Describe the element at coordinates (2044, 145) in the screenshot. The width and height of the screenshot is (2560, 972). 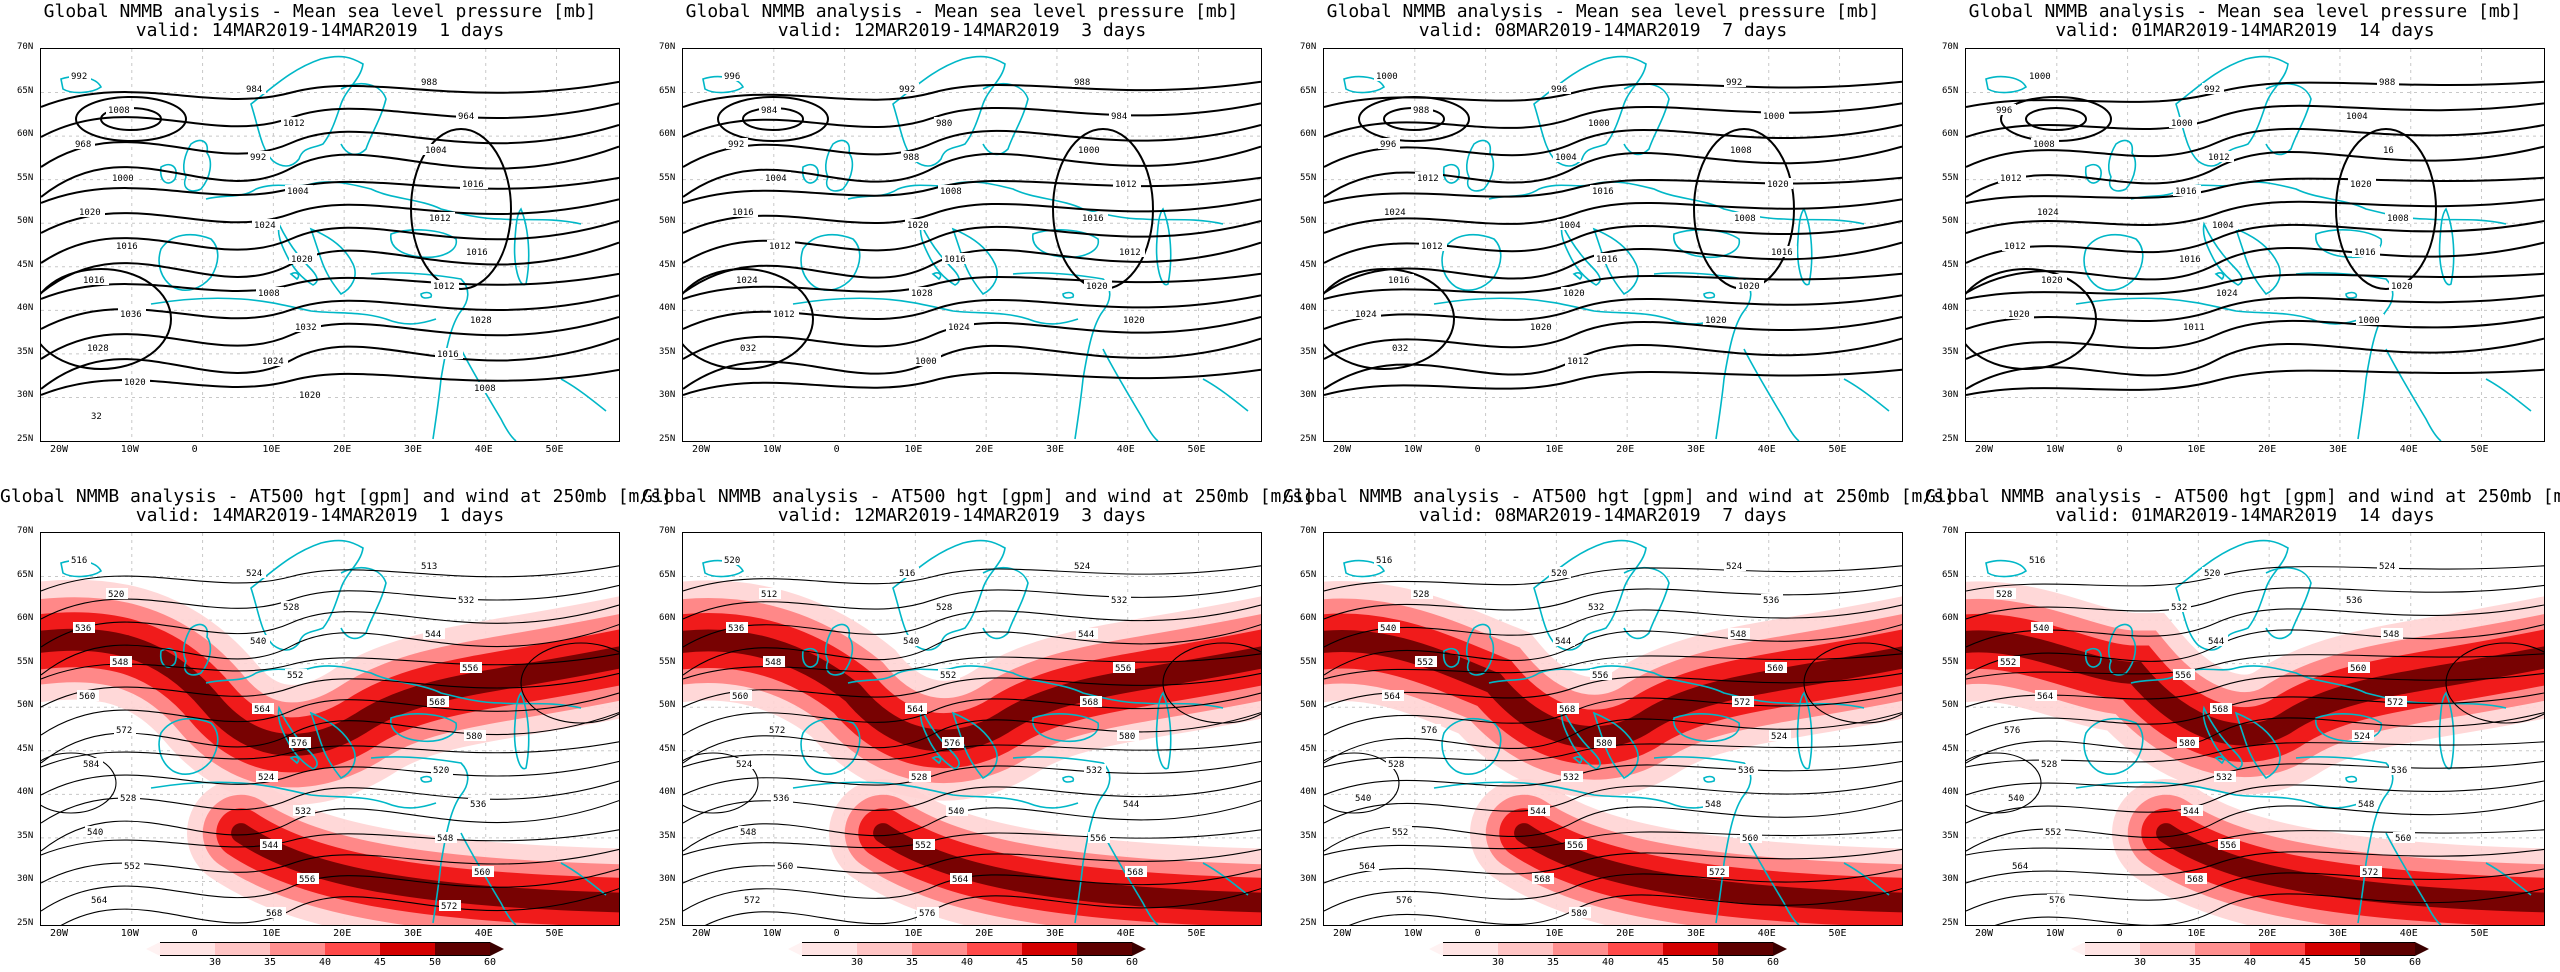
I see `contour-label: 1008` at that location.